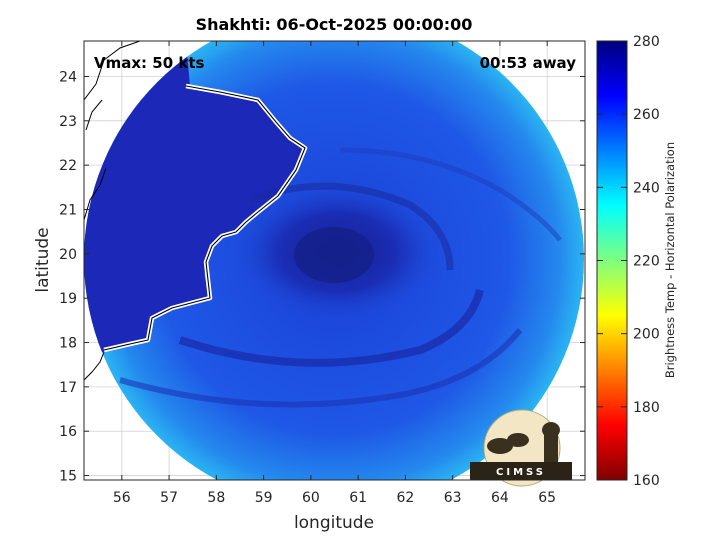 The height and width of the screenshot is (540, 720). What do you see at coordinates (68, 299) in the screenshot?
I see `y-tick-label: 19` at bounding box center [68, 299].